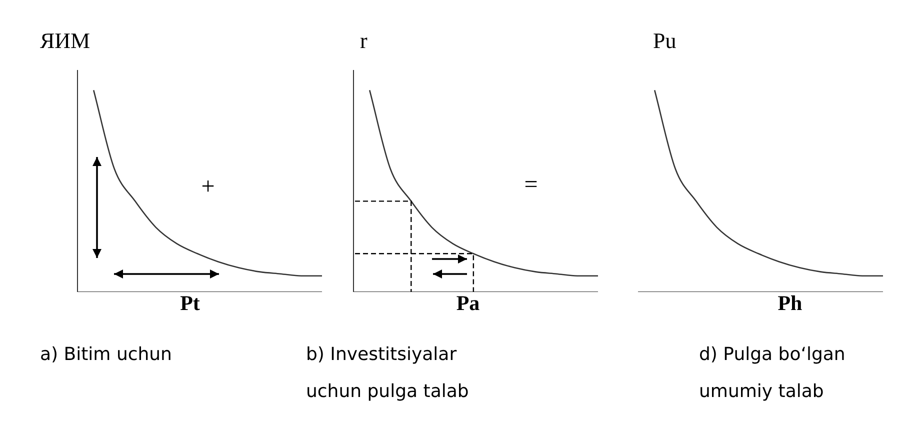 This screenshot has height=425, width=900. I want to click on y-axis-title: ЯИМ, so click(65, 41).